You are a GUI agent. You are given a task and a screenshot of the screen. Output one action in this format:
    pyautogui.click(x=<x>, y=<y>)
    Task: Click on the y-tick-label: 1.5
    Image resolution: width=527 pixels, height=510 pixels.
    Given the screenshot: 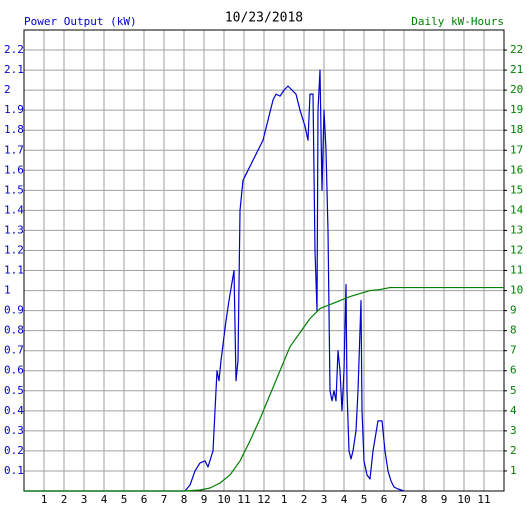 What is the action you would take?
    pyautogui.click(x=14, y=189)
    